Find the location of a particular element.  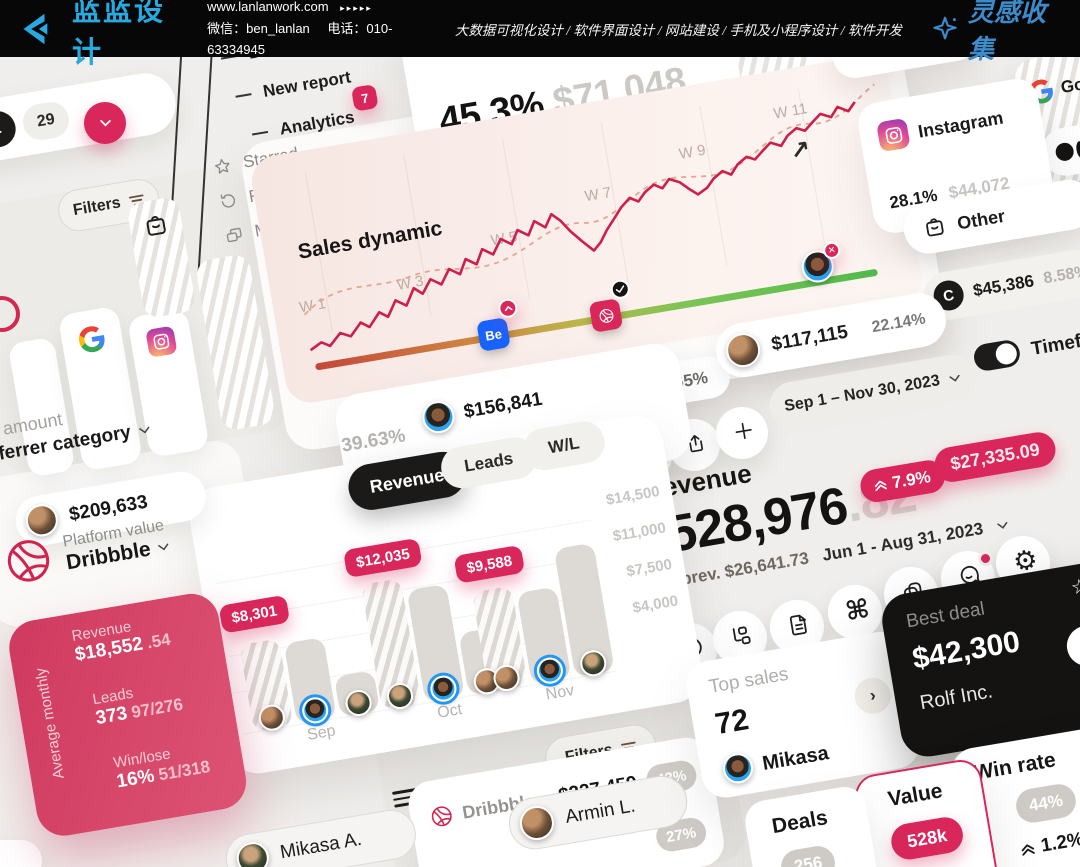

history-icon is located at coordinates (228, 200).